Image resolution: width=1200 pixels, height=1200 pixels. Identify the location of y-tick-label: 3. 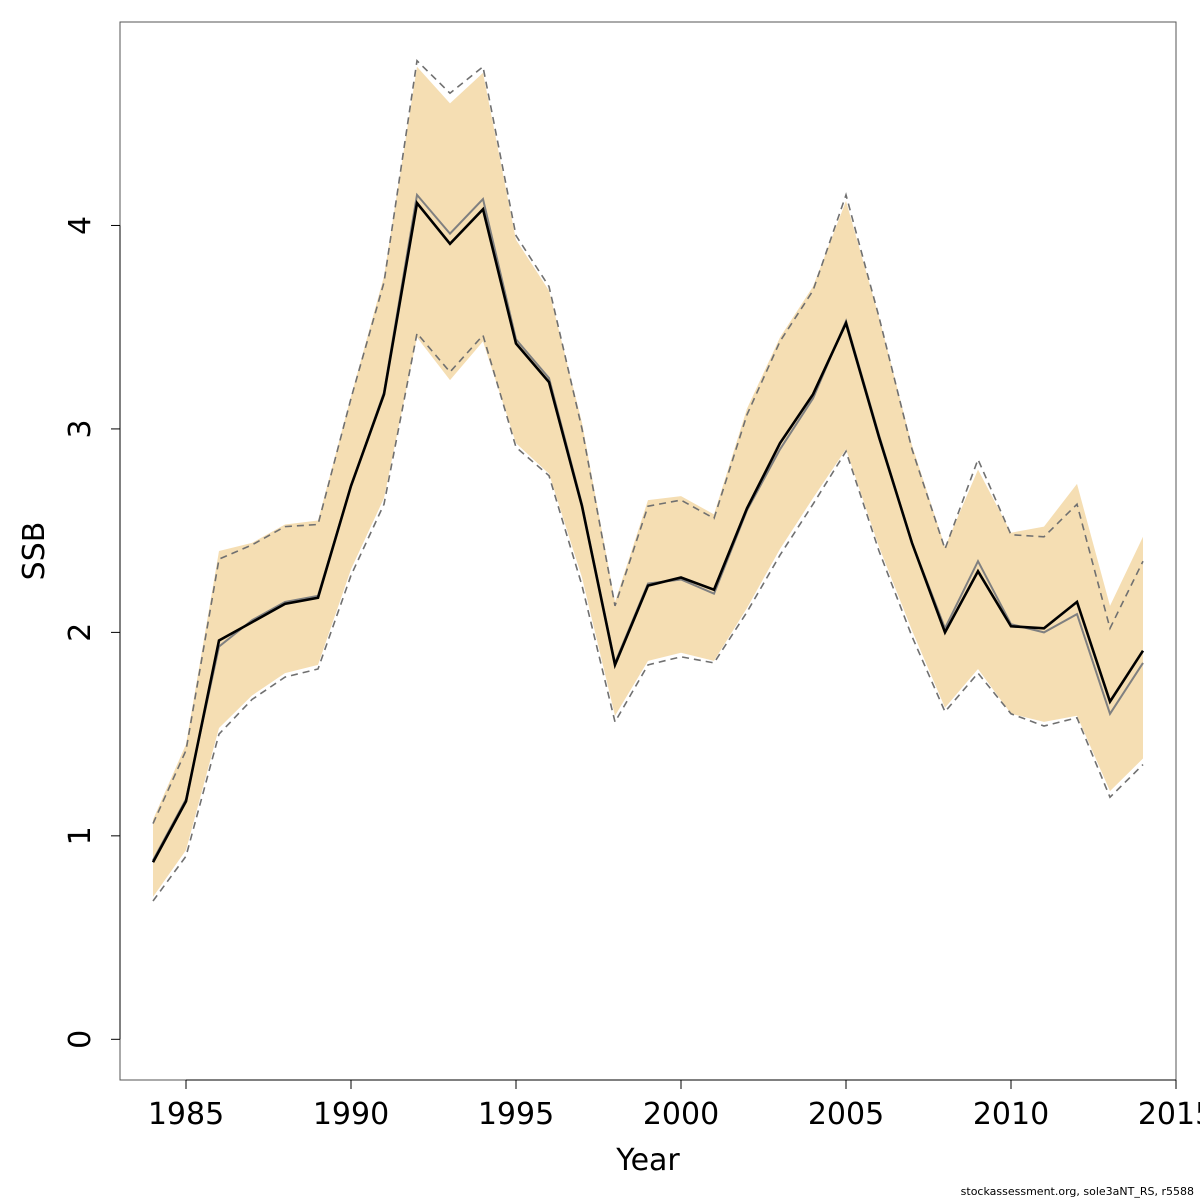
(80, 428).